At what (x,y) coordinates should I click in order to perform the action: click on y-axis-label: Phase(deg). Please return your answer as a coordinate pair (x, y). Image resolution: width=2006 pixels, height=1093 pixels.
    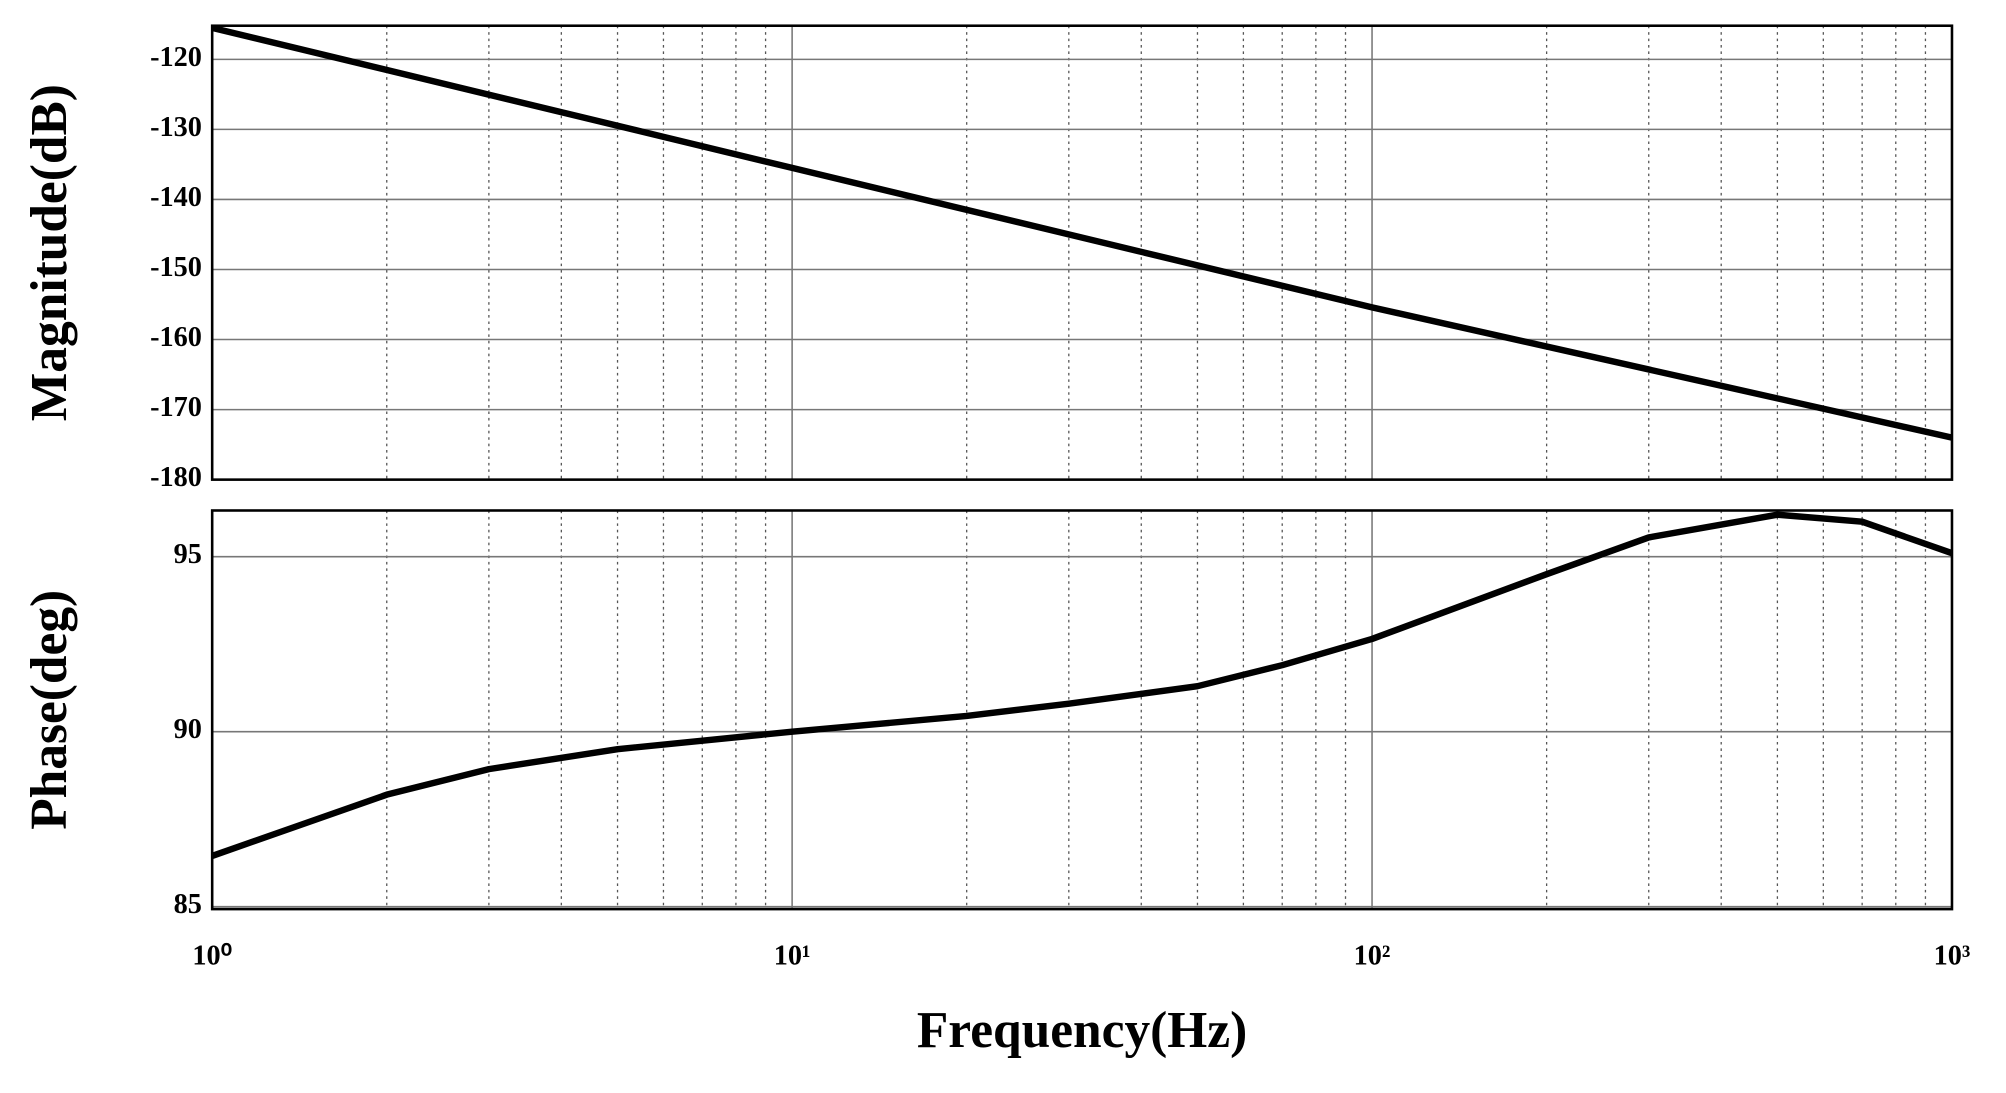
    Looking at the image, I should click on (49, 710).